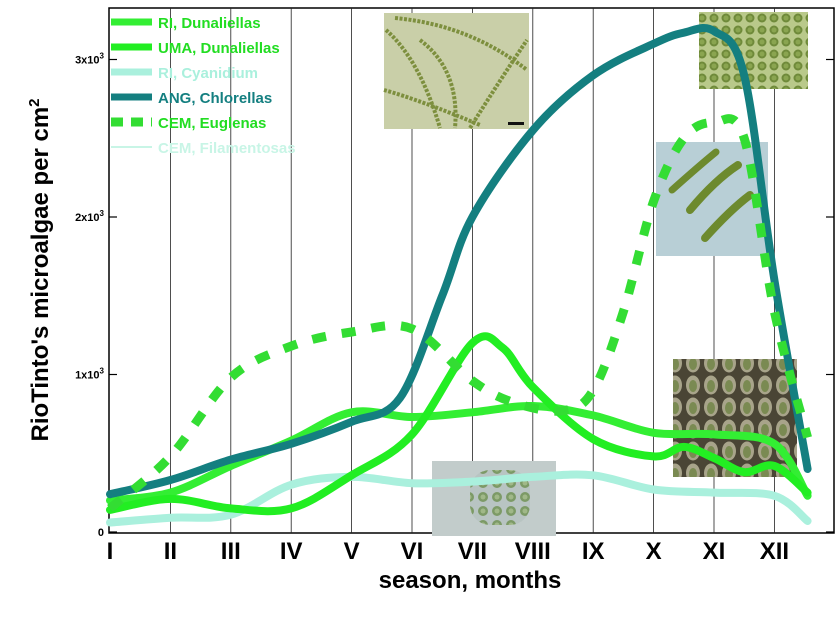  Describe the element at coordinates (494, 498) in the screenshot. I see `cyanidium-cells-photo` at that location.